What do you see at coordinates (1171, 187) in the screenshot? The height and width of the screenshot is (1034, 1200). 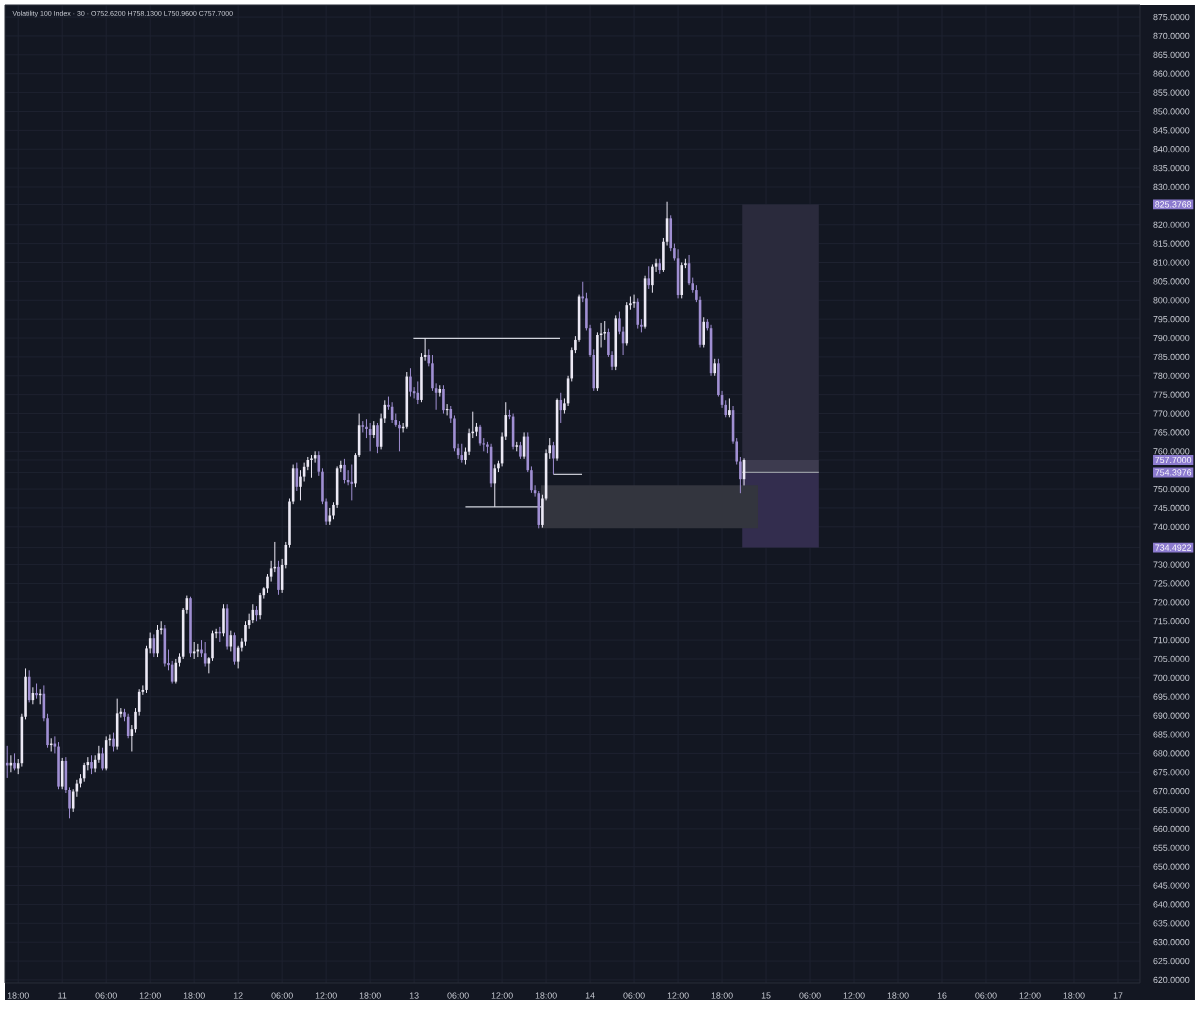 I see `y-tick-label: 830.0000` at bounding box center [1171, 187].